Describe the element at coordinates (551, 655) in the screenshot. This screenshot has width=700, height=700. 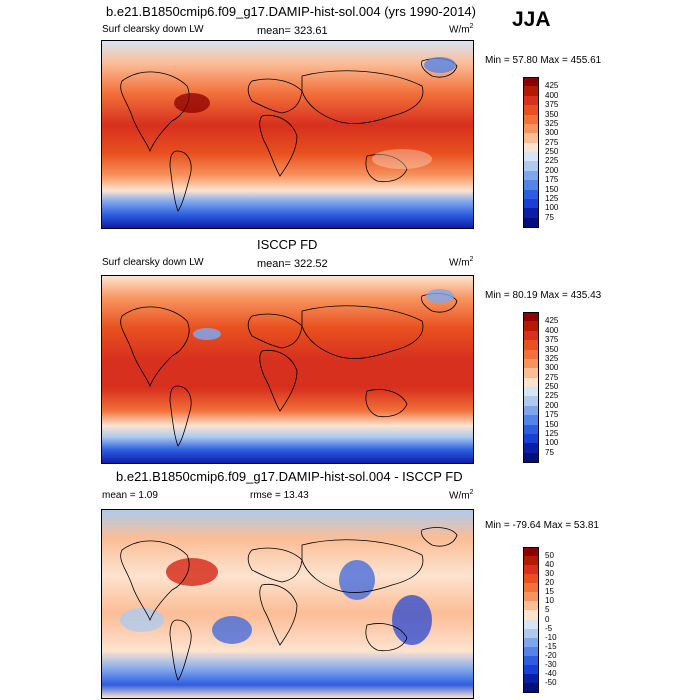
I see `panel3-colorbar-tick: -20` at that location.